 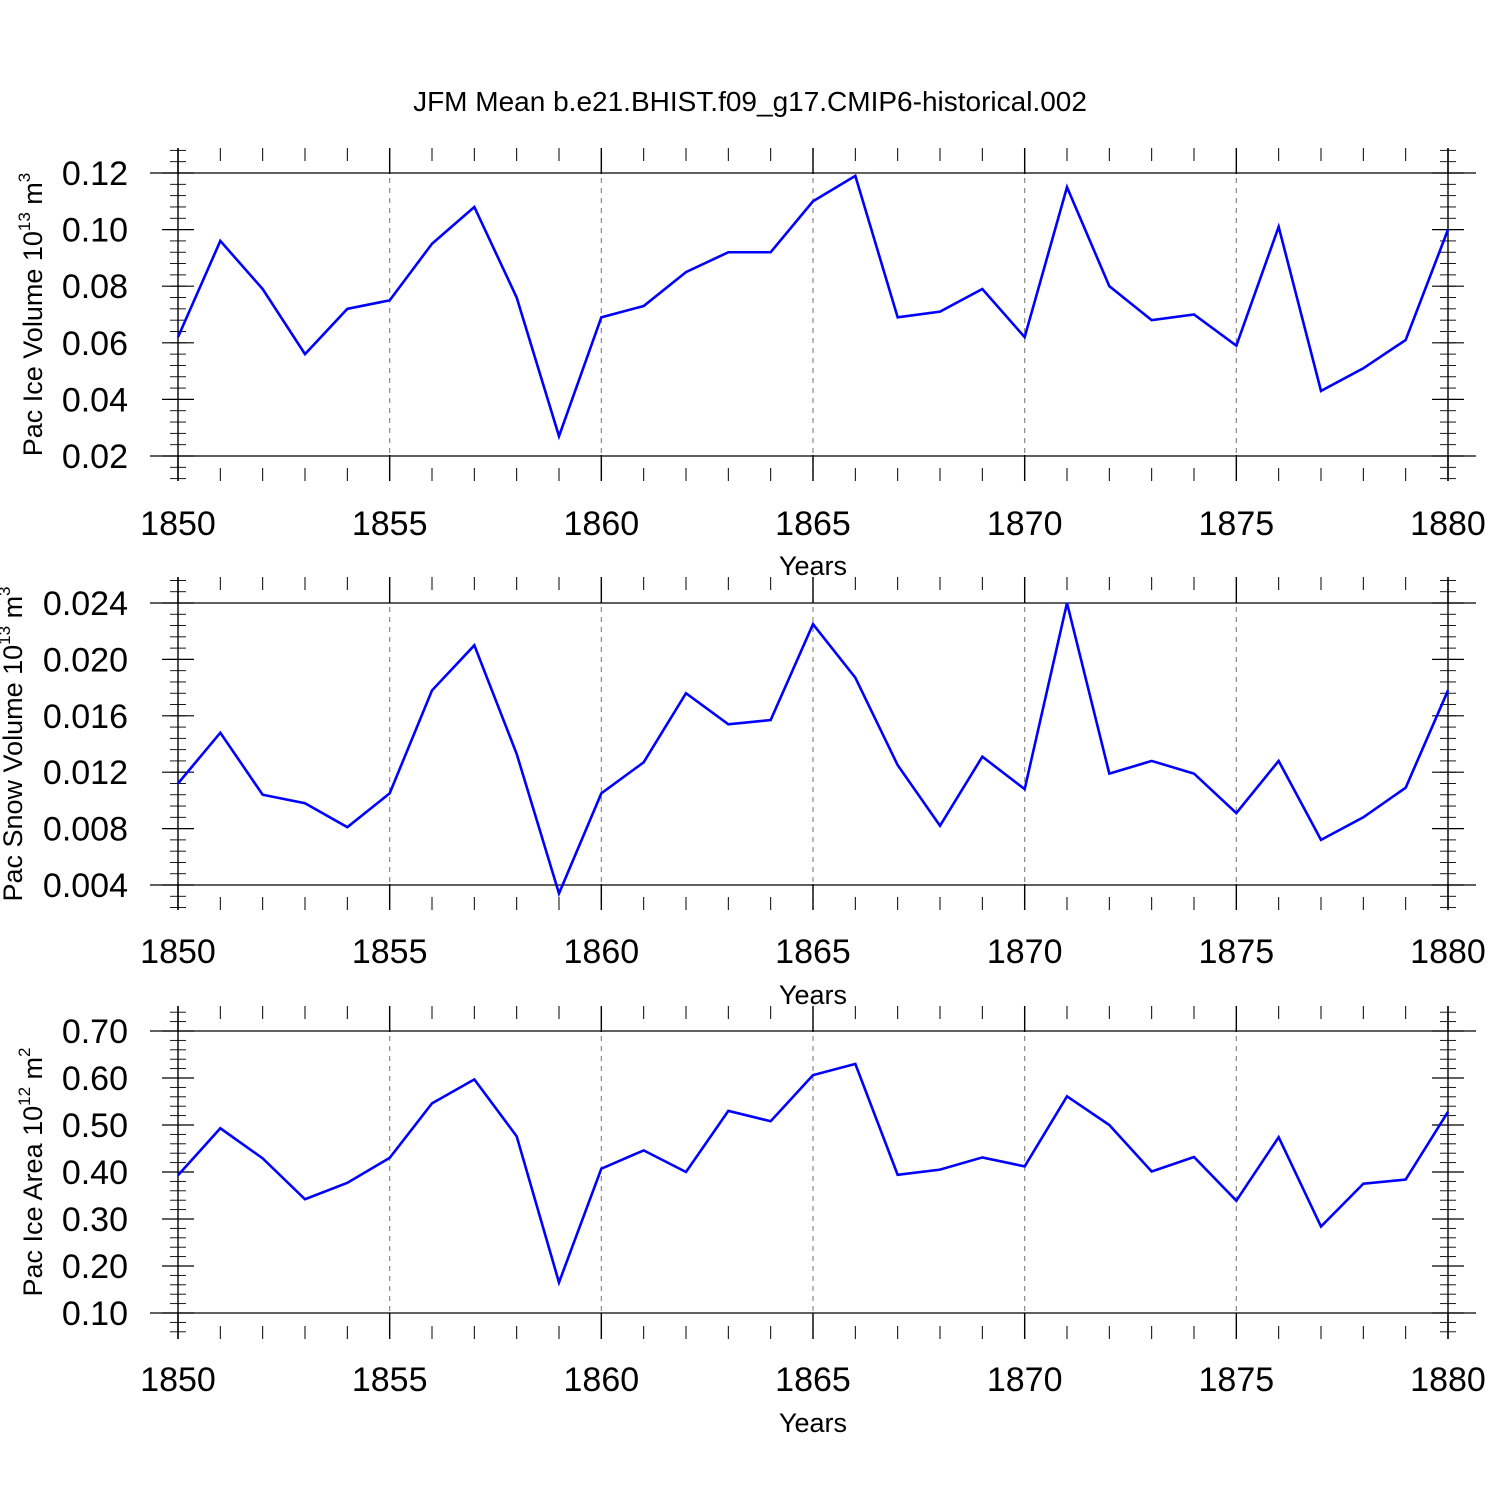 What do you see at coordinates (95, 400) in the screenshot?
I see `y-tick-label: 0.04` at bounding box center [95, 400].